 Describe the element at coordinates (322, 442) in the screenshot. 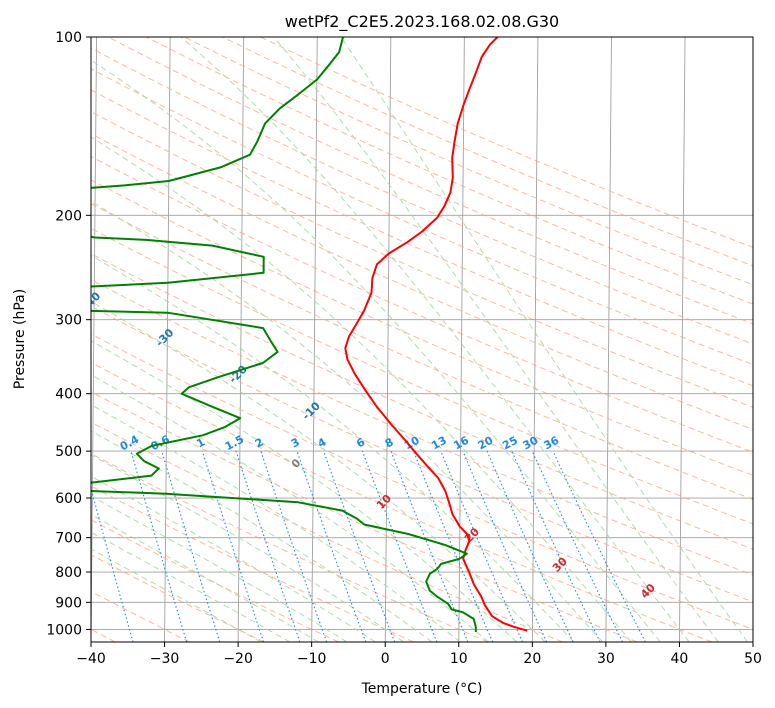

I see `mixing-ratio-label: 4` at that location.